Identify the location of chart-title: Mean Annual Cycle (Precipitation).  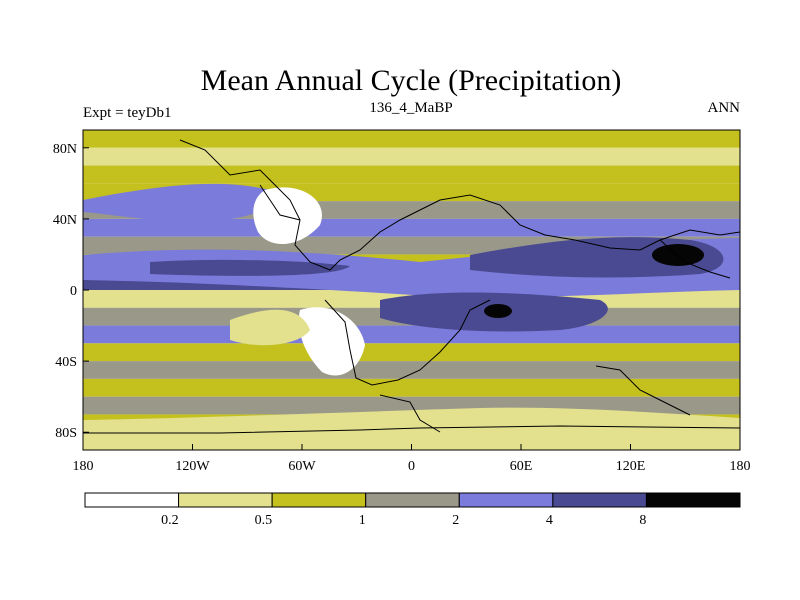
(411, 80).